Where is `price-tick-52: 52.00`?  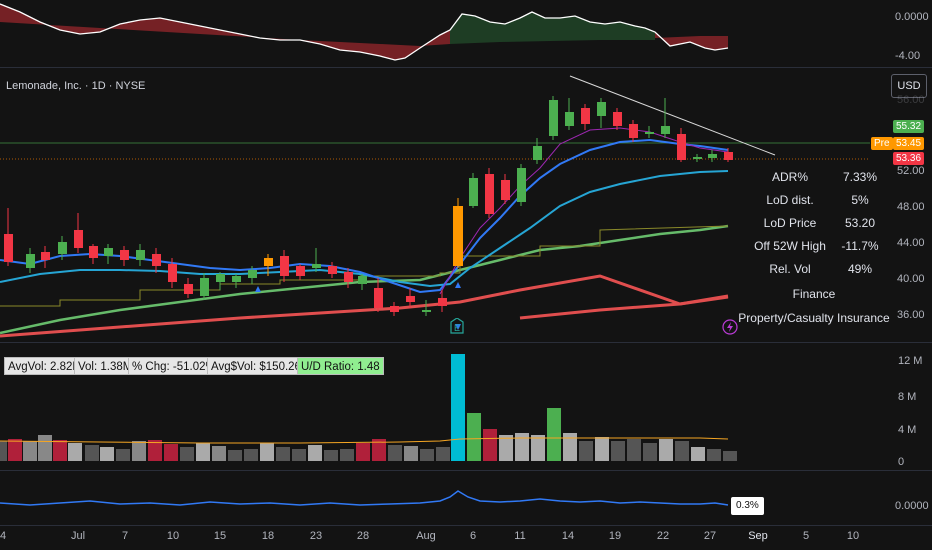
price-tick-52: 52.00 is located at coordinates (911, 171).